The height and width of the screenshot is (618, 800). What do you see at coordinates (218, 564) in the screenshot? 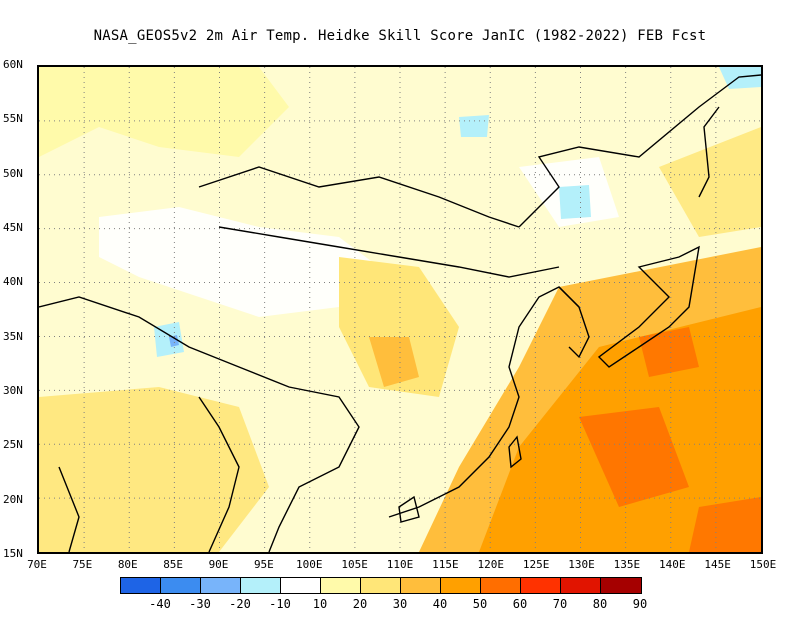
I see `longitude-tick-label: 90E` at bounding box center [218, 564].